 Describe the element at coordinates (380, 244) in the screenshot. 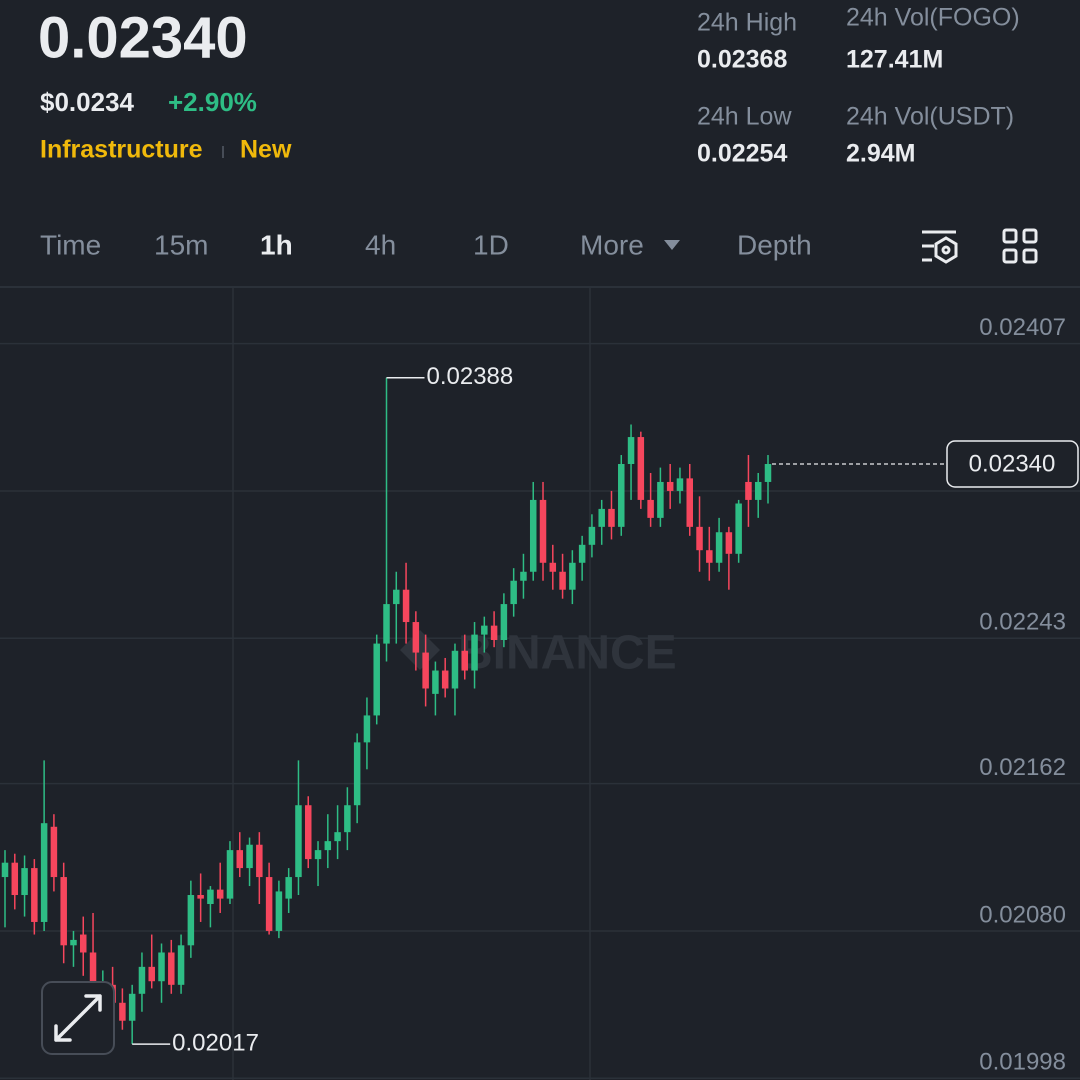

I see `tab: 4h` at that location.